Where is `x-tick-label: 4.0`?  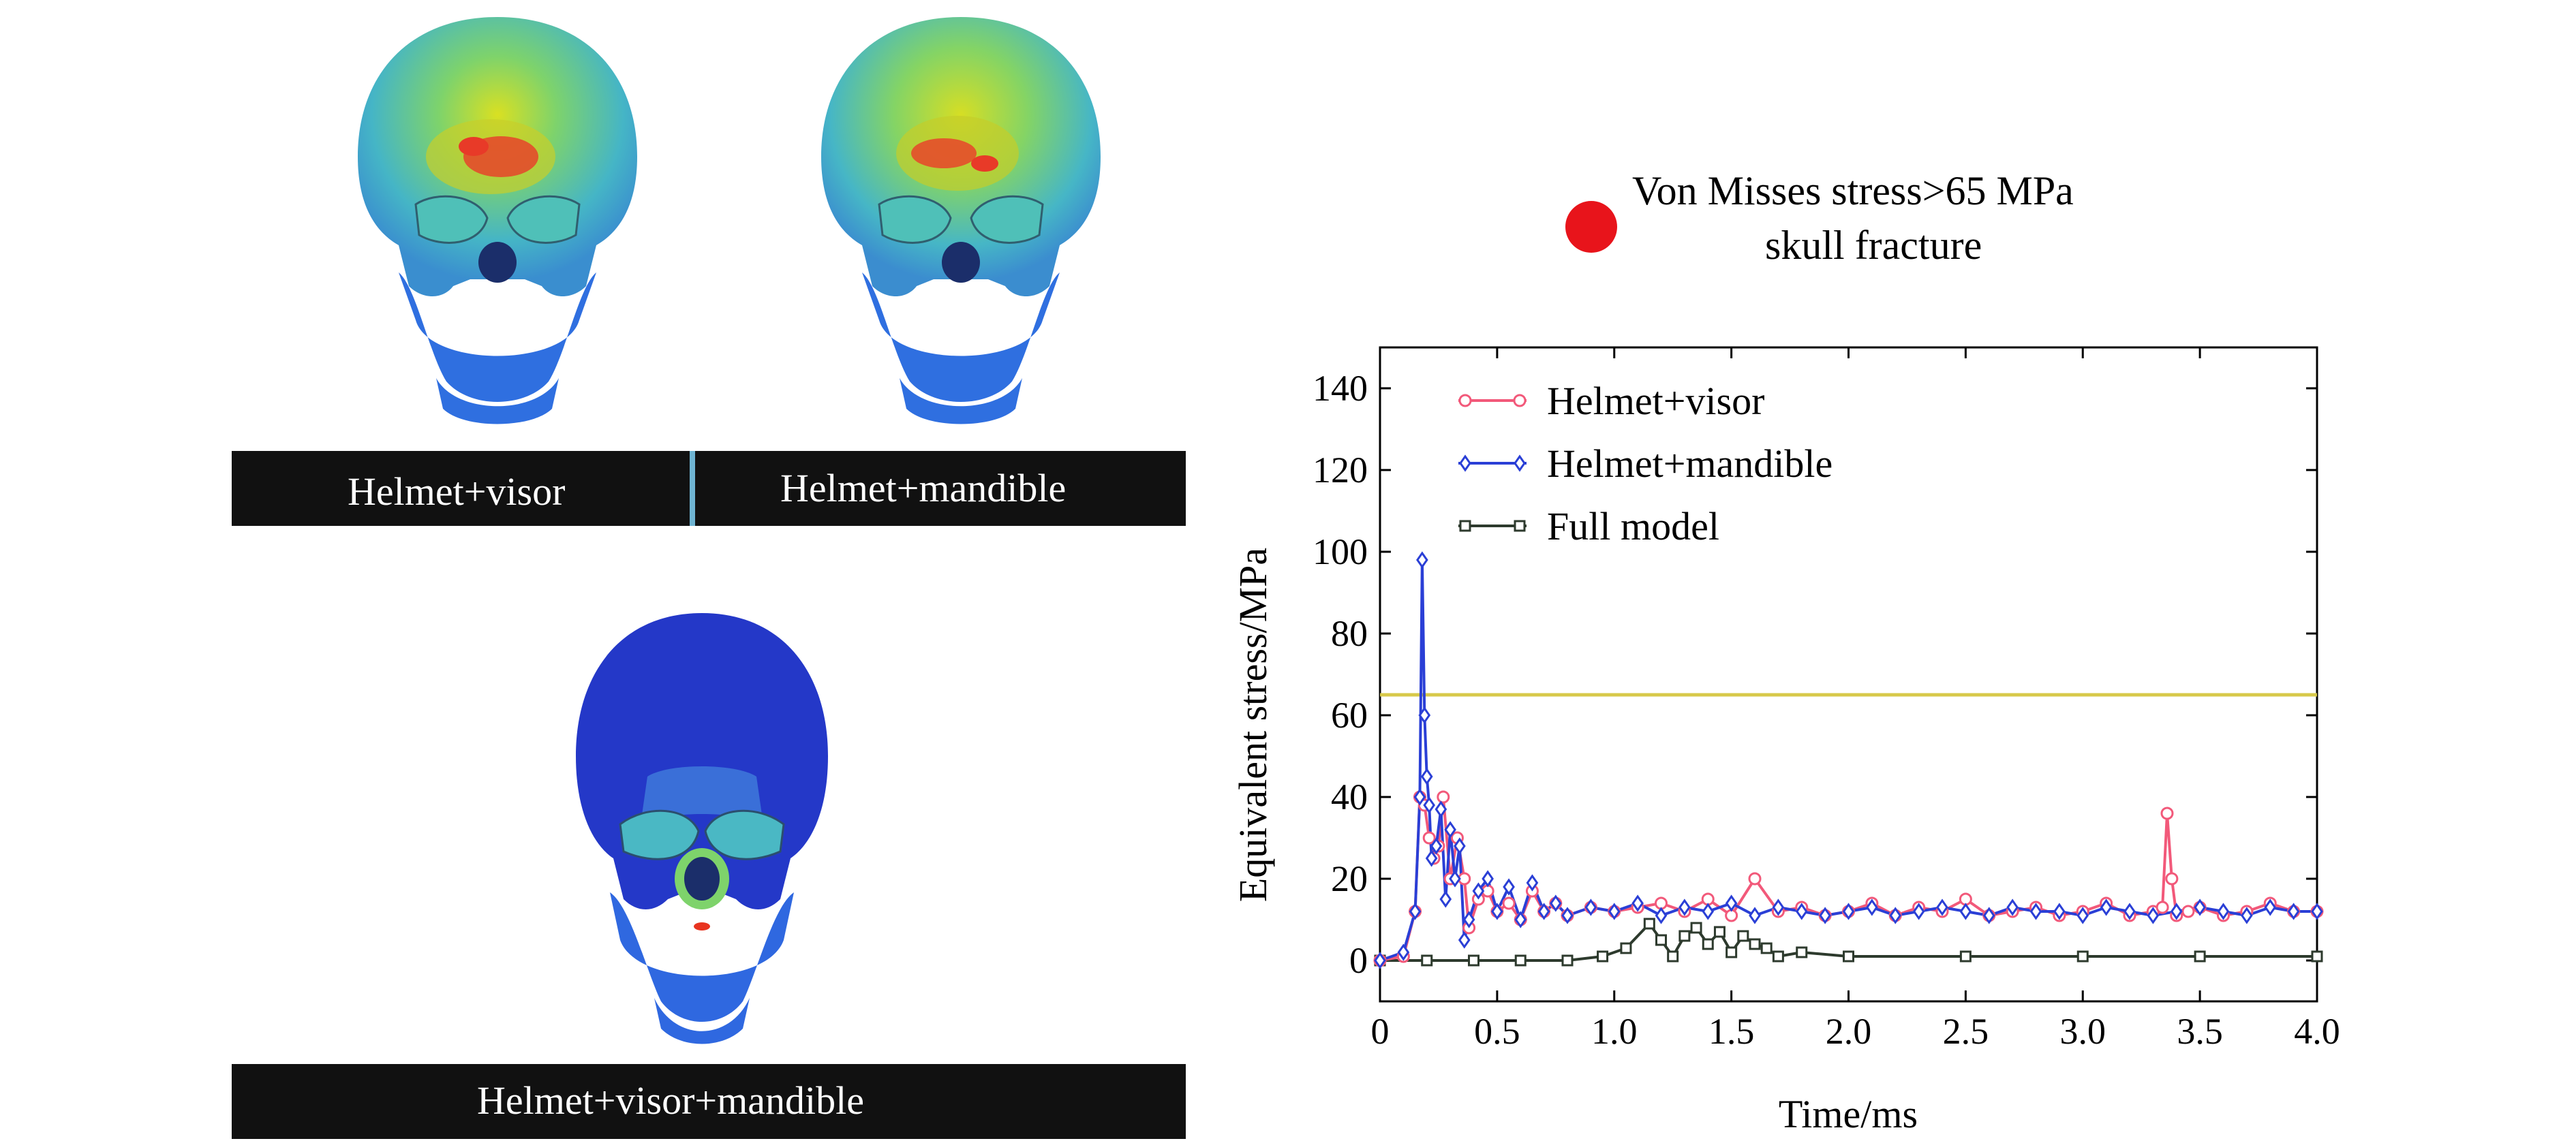
x-tick-label: 4.0 is located at coordinates (2317, 1031).